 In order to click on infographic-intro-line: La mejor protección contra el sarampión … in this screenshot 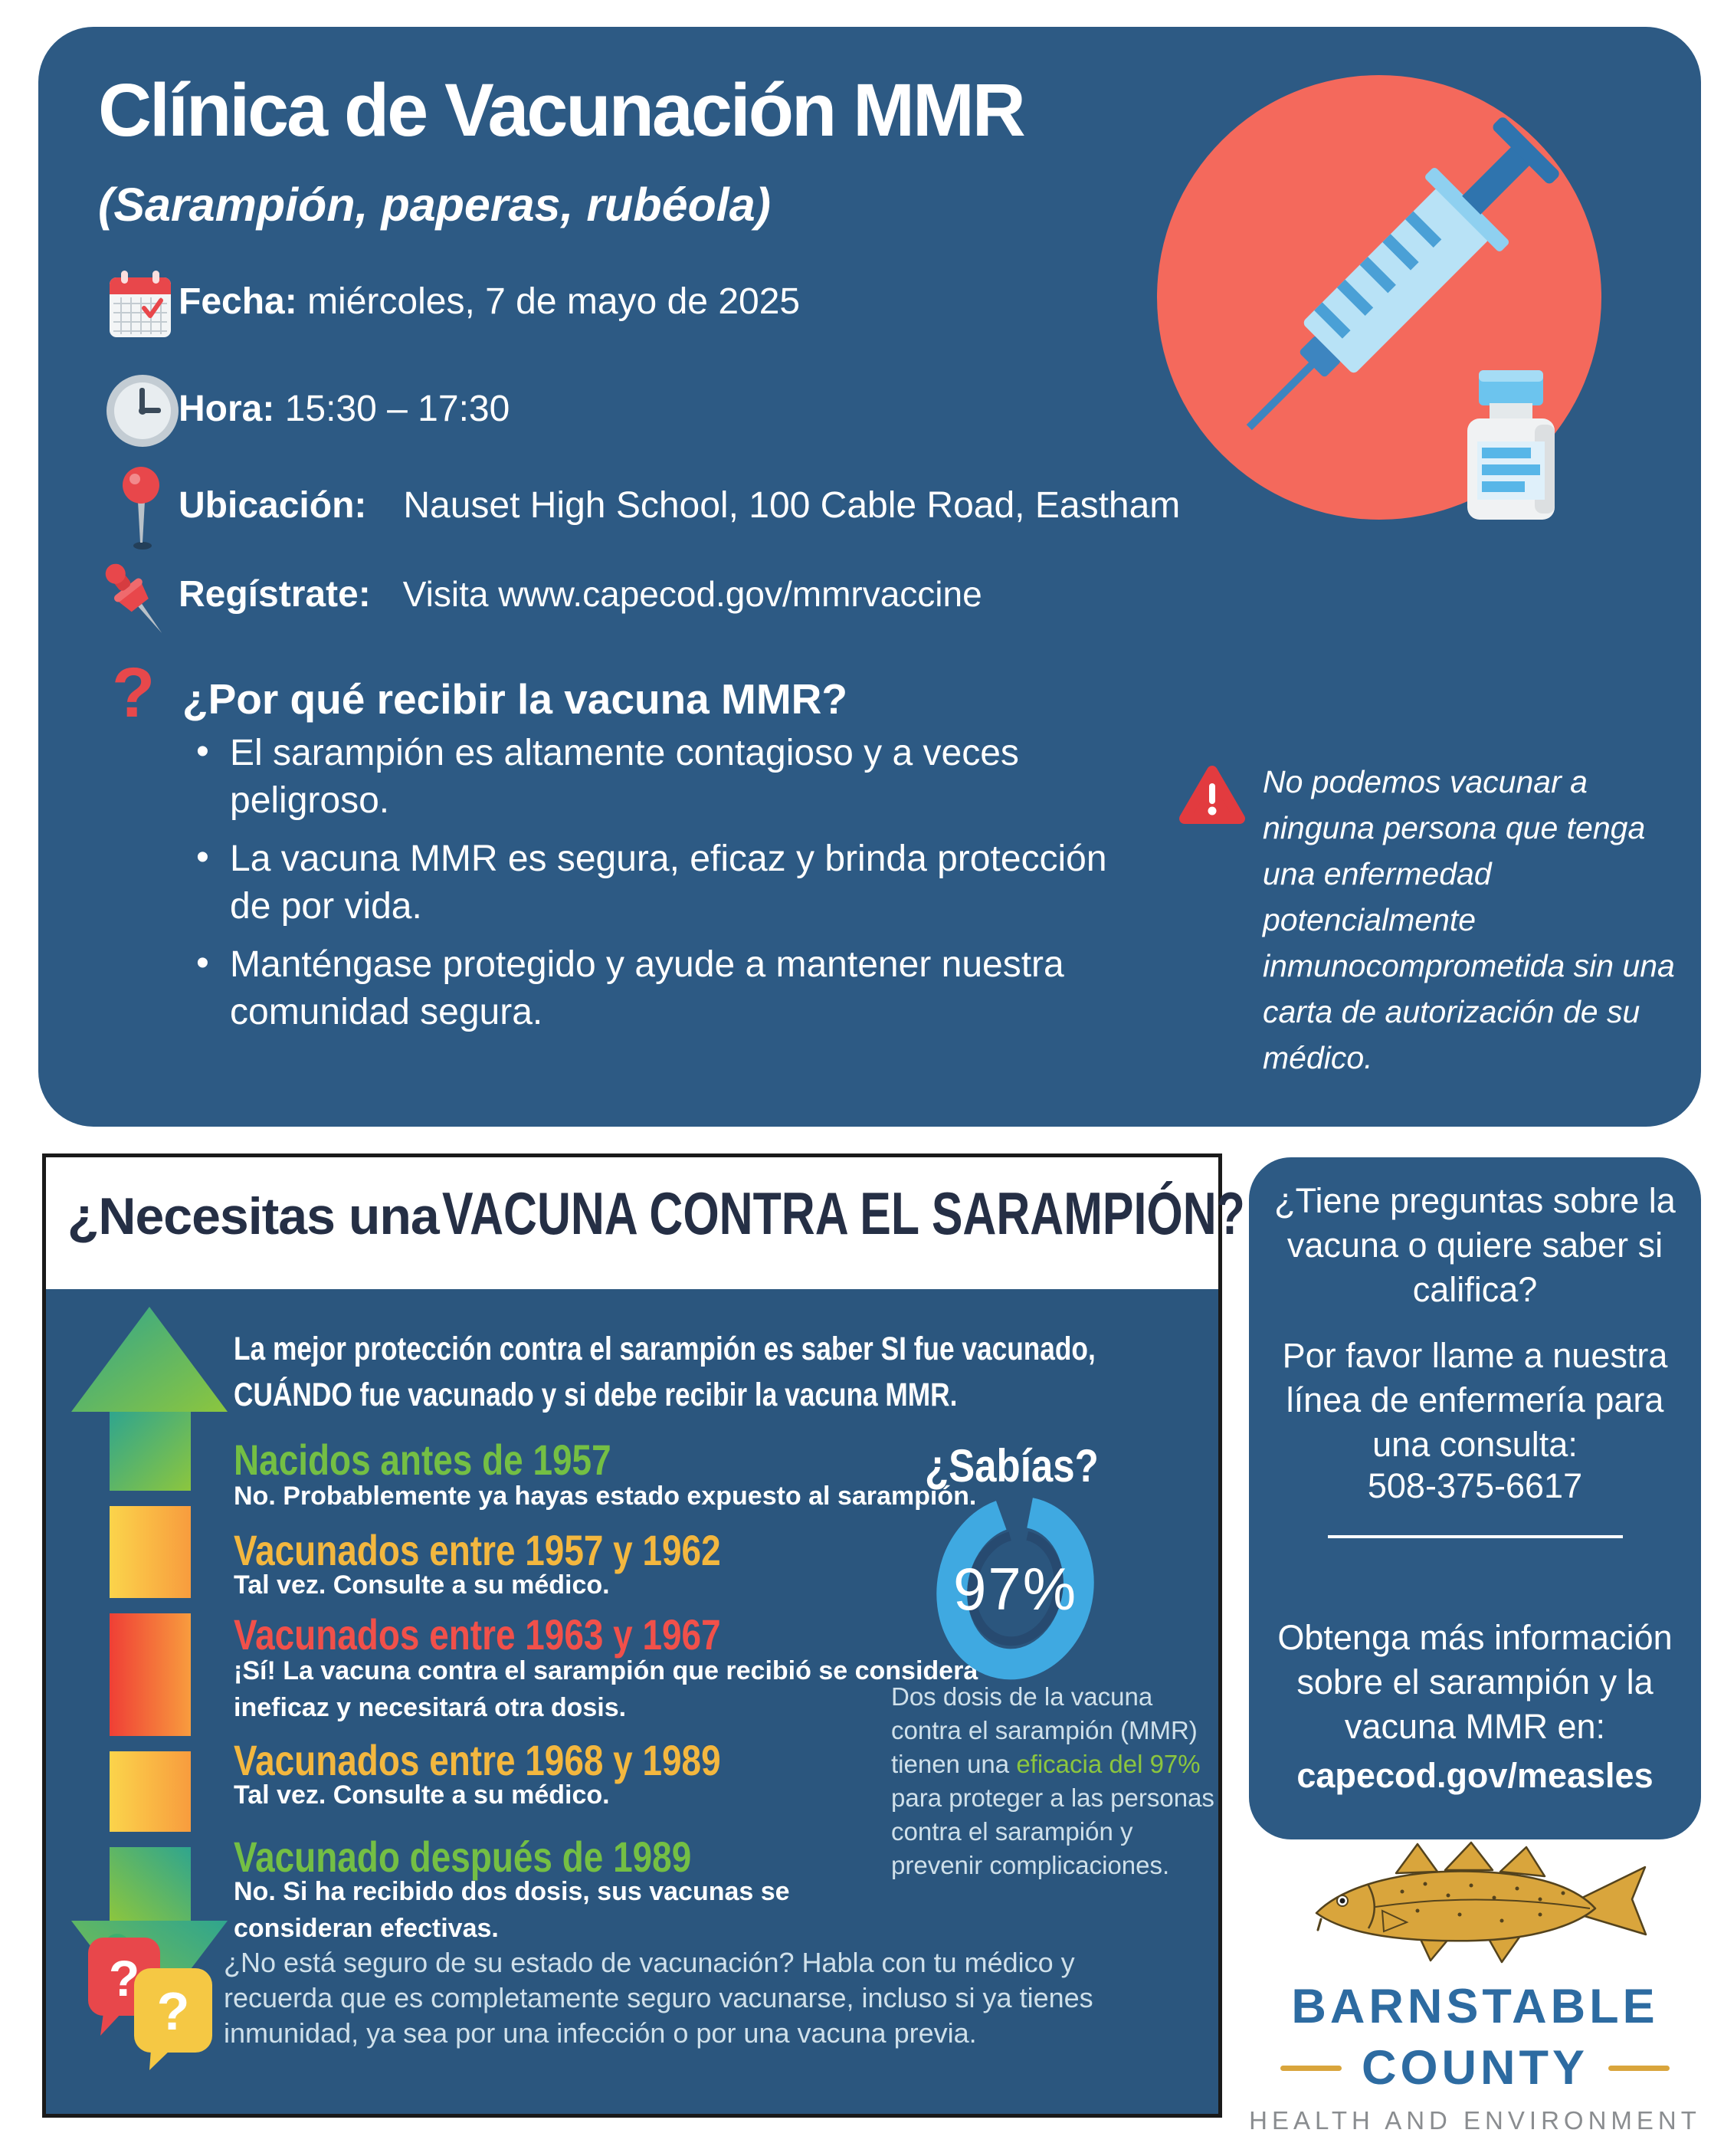, I will do `click(665, 1349)`.